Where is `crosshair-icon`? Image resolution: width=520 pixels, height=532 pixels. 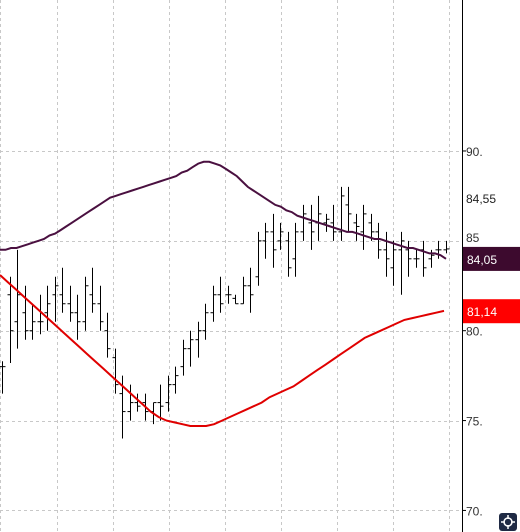 crosshair-icon is located at coordinates (508, 522).